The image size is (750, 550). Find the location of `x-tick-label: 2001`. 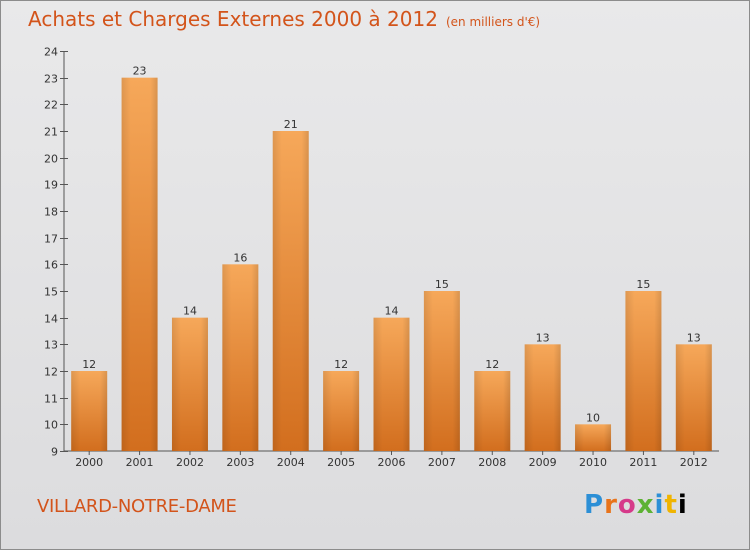

x-tick-label: 2001 is located at coordinates (140, 462).